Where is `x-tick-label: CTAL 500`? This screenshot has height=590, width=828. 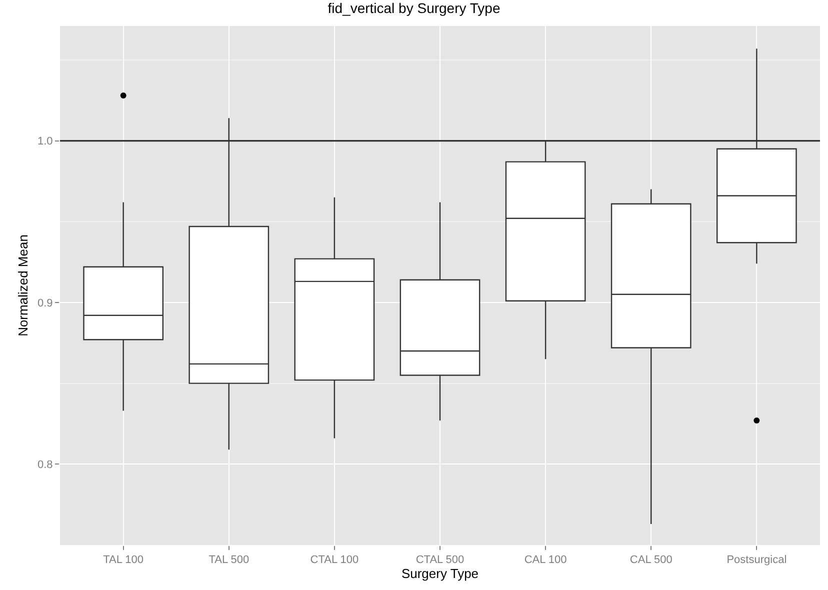
x-tick-label: CTAL 500 is located at coordinates (440, 560).